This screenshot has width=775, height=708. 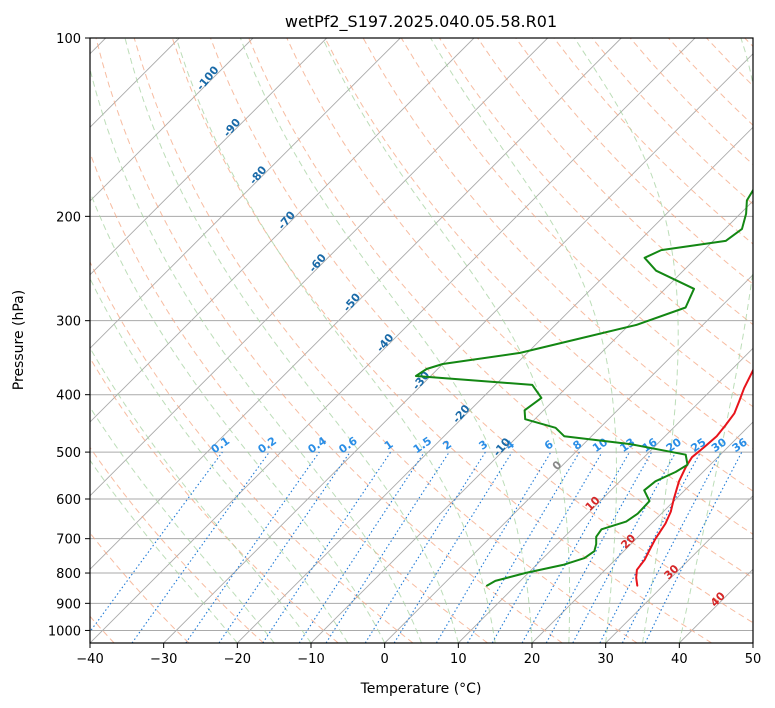 I want to click on x-tick-label: −30, so click(x=163, y=659).